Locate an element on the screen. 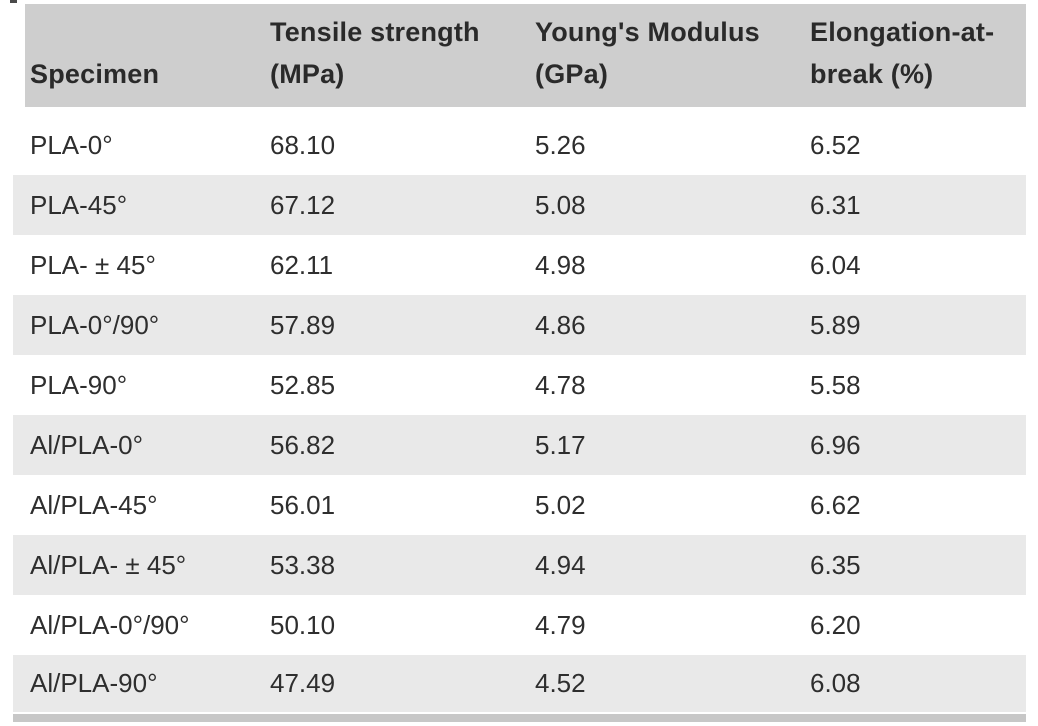 This screenshot has width=1038, height=726. header-cell-youngs-modulus: Young's Modulus (GPa) is located at coordinates (672, 53).